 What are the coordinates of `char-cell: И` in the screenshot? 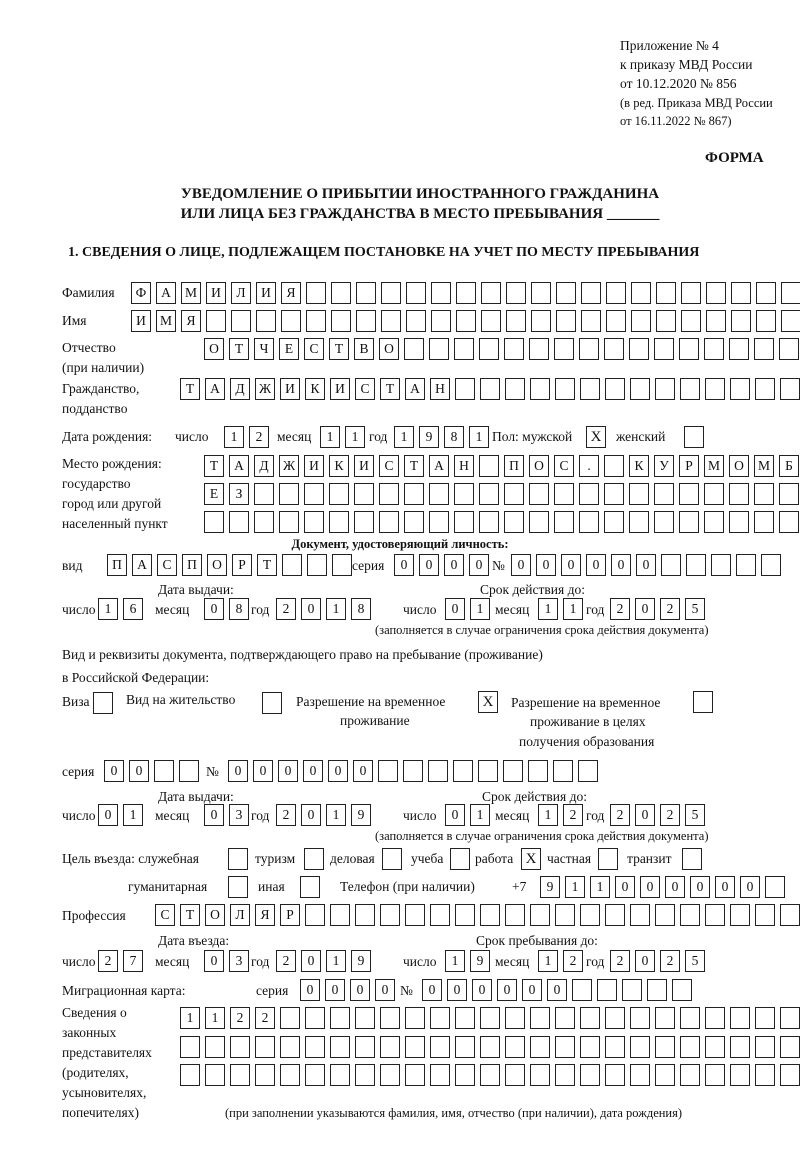 It's located at (314, 466).